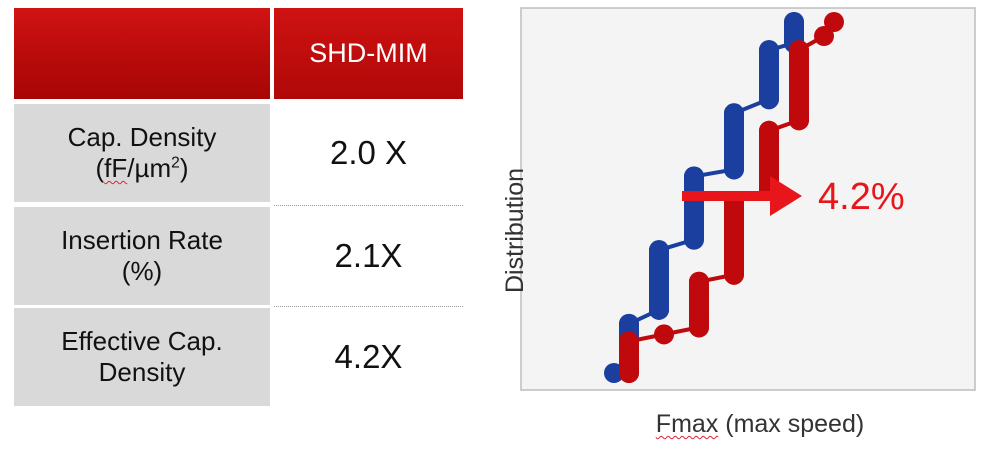 This screenshot has height=455, width=989. I want to click on row-label-effective-cap-density: Effective Cap. Density, so click(142, 357).